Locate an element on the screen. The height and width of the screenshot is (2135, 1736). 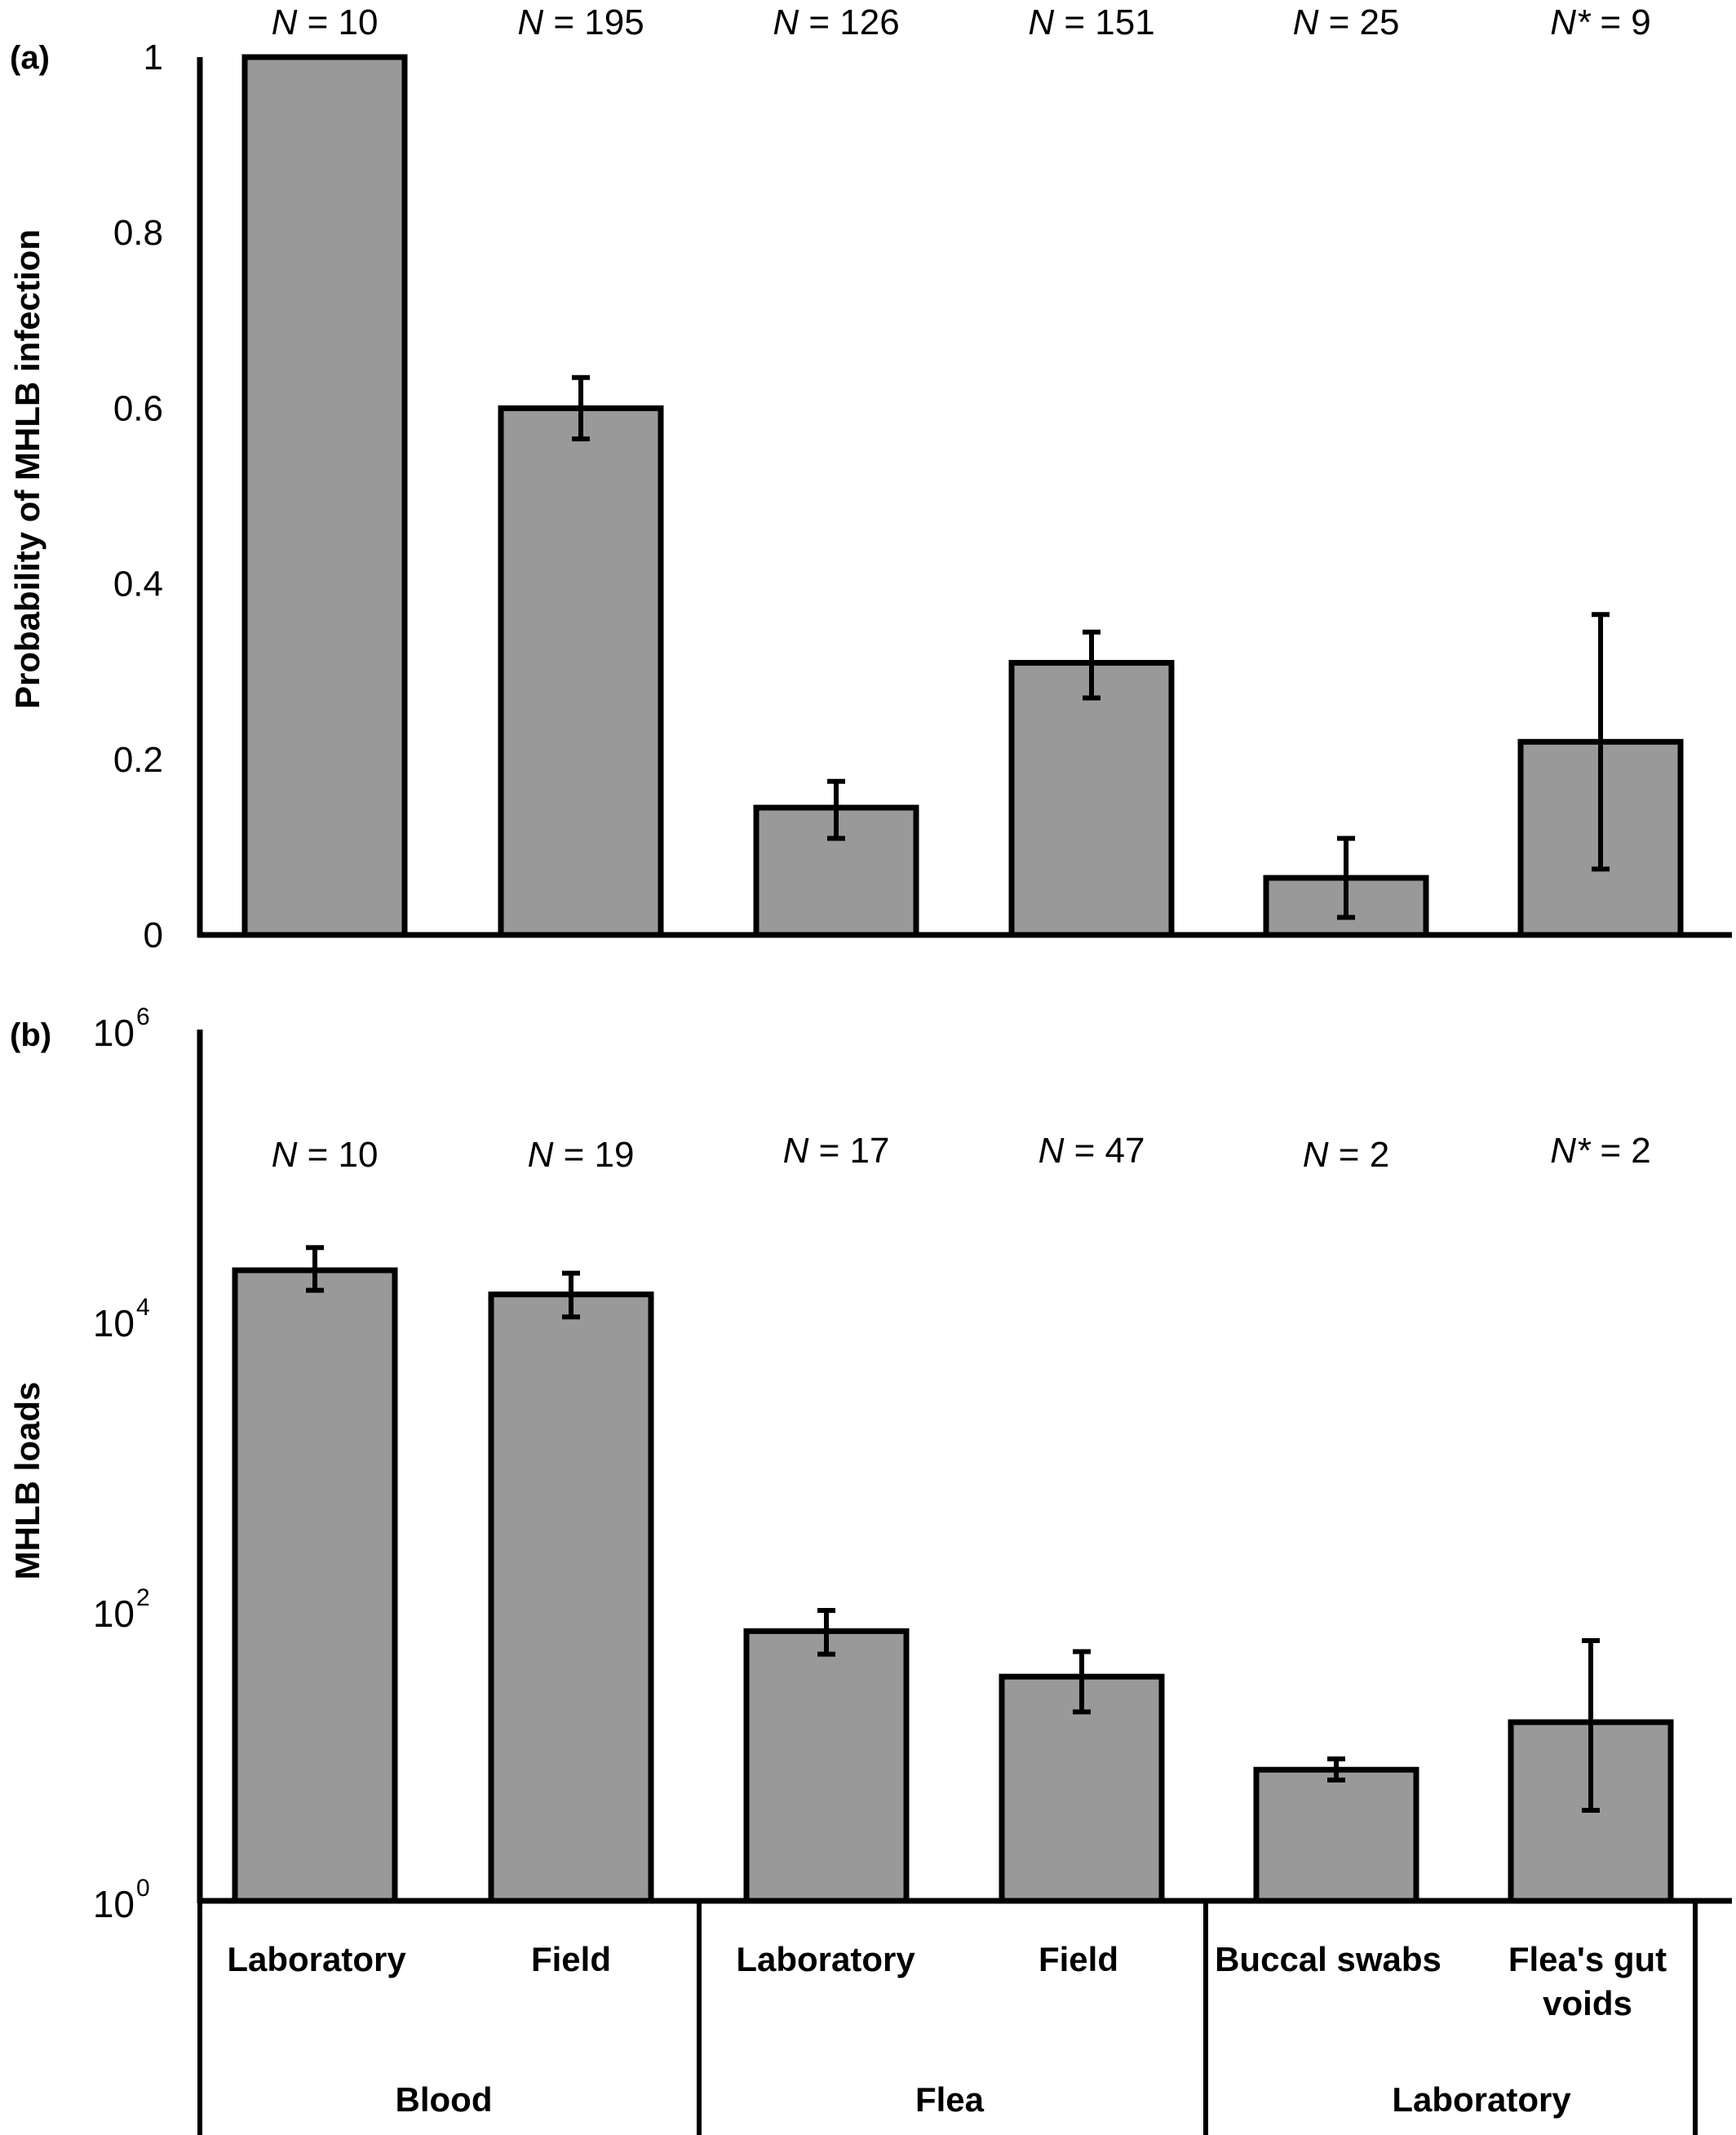
y-tick-label: 0.2 is located at coordinates (138, 760).